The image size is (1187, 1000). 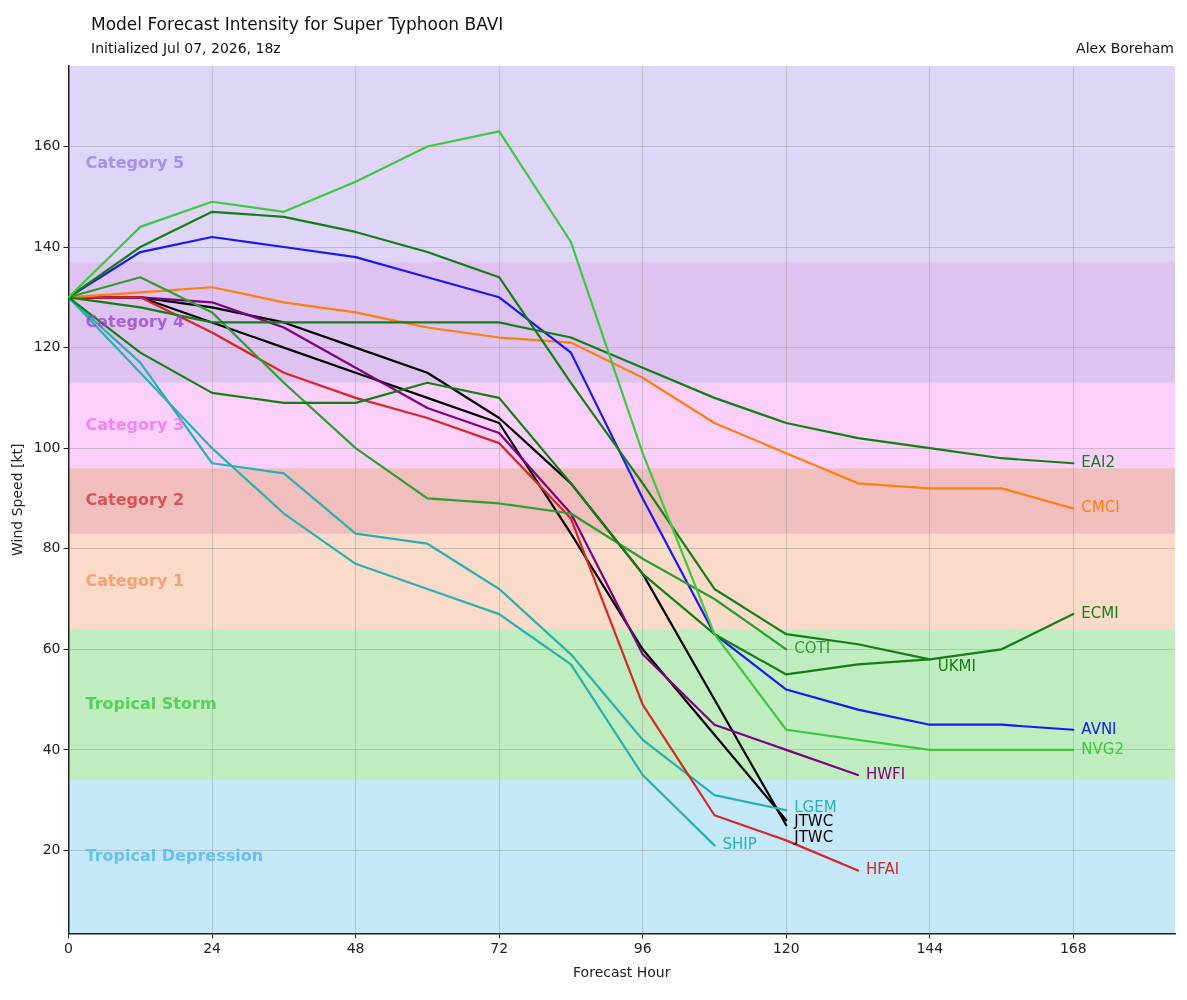 What do you see at coordinates (1073, 948) in the screenshot?
I see `x-tick-label: 168` at bounding box center [1073, 948].